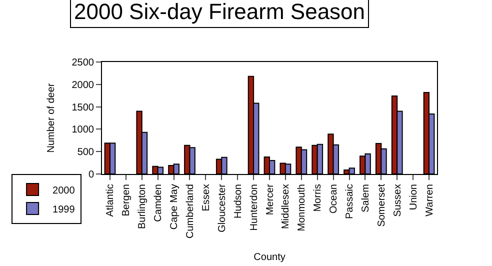  I want to click on x-tick-label: Middlesex, so click(286, 207).